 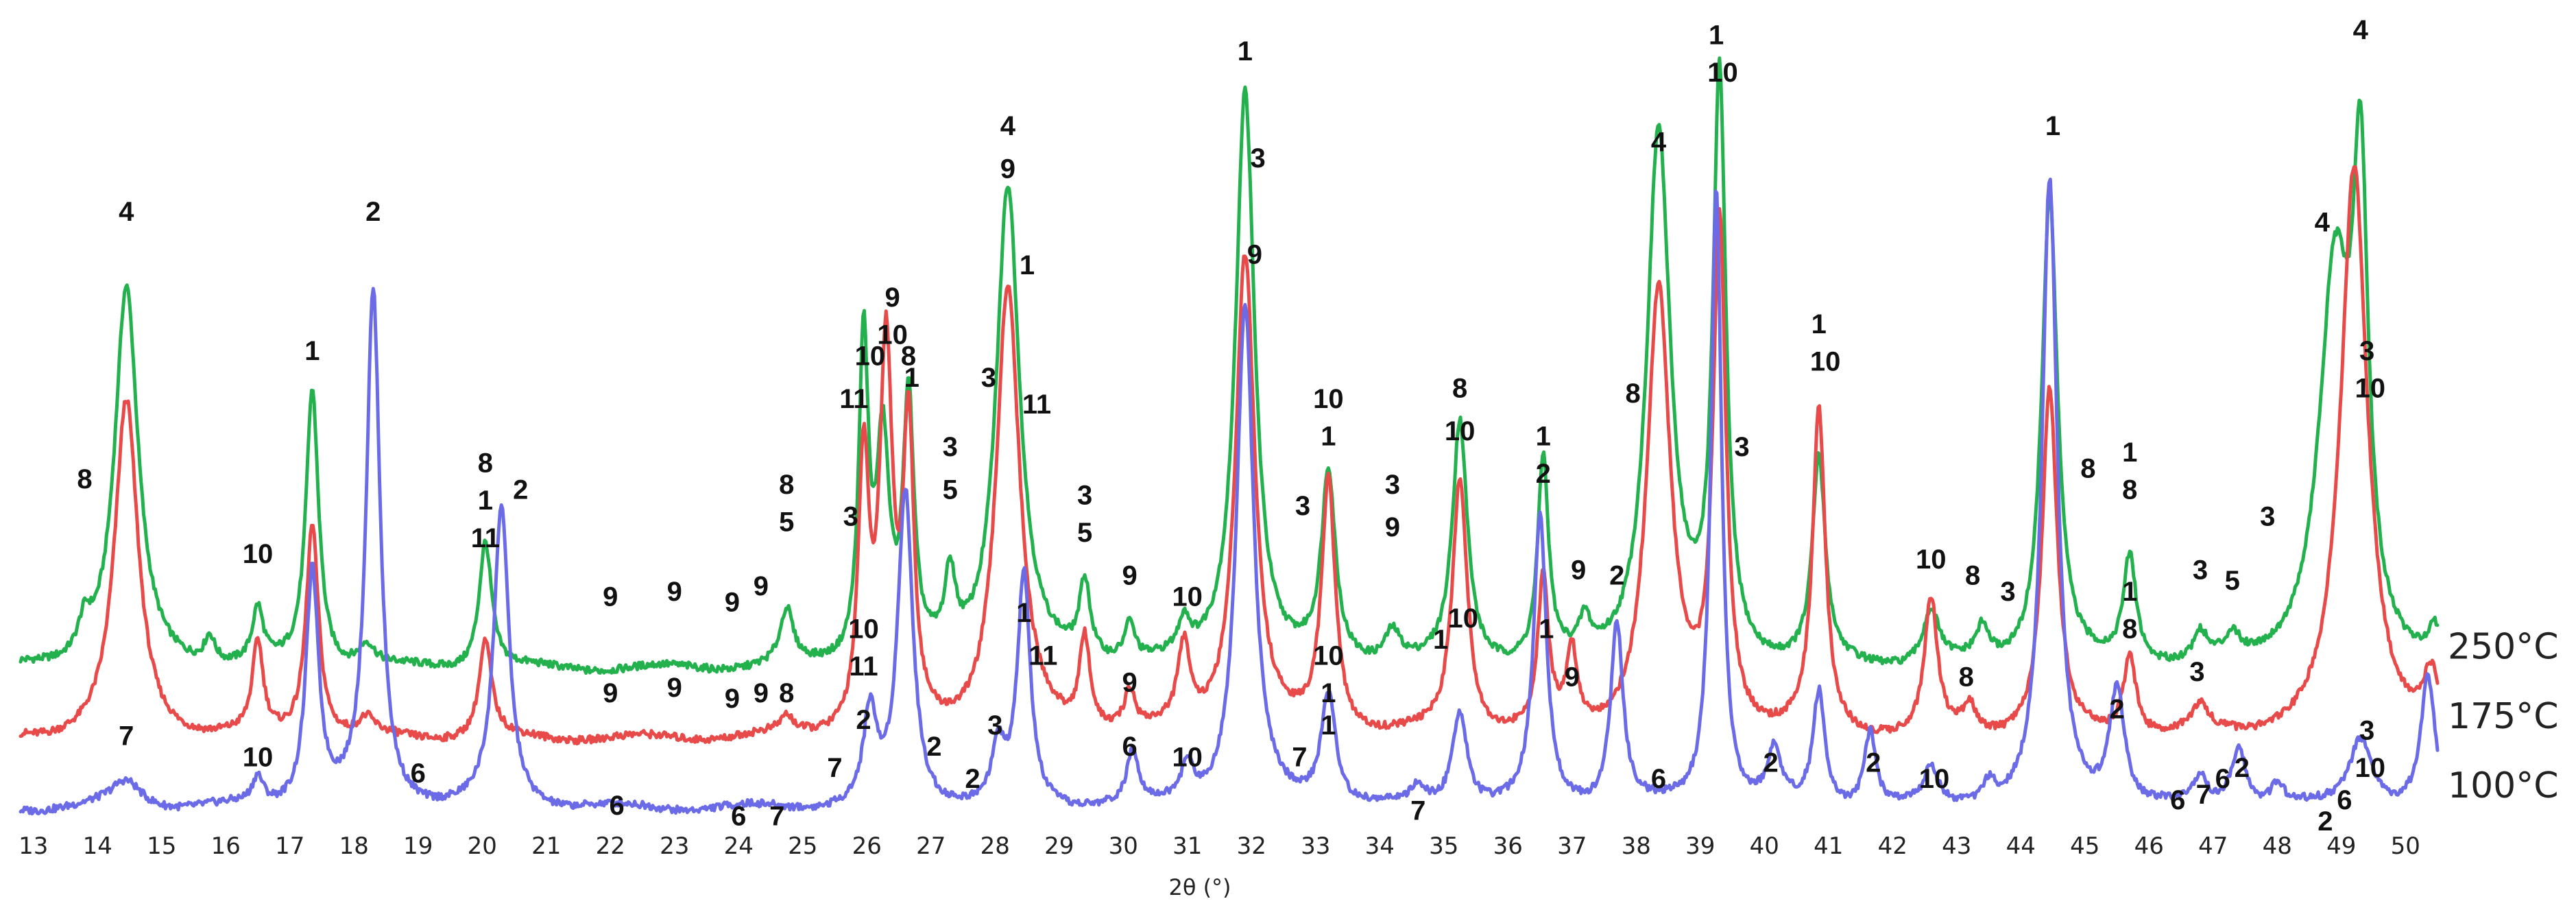 I want to click on x-tick-label: 25, so click(x=803, y=846).